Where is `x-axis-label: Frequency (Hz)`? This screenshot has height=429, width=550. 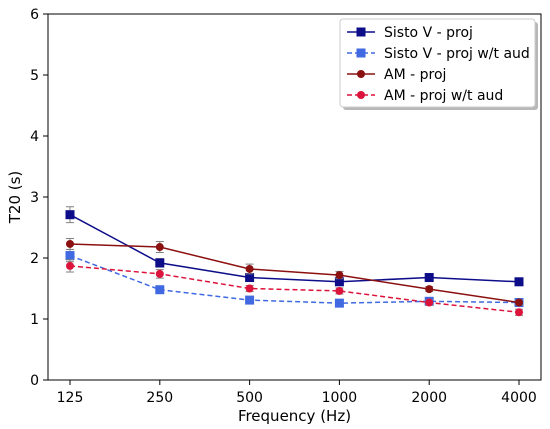
x-axis-label: Frequency (Hz) is located at coordinates (294, 416).